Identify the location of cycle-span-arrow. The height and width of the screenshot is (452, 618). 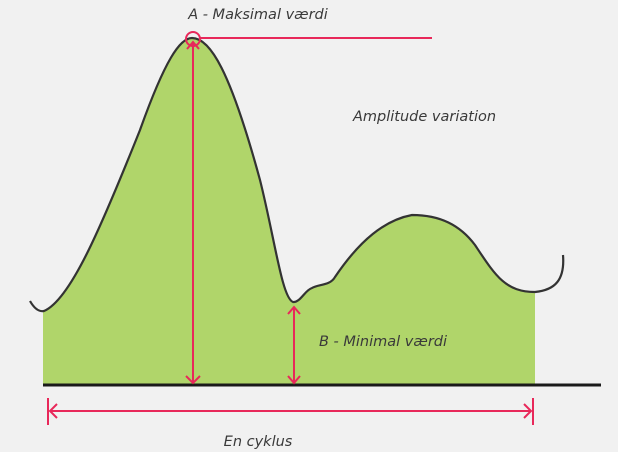
(290, 411).